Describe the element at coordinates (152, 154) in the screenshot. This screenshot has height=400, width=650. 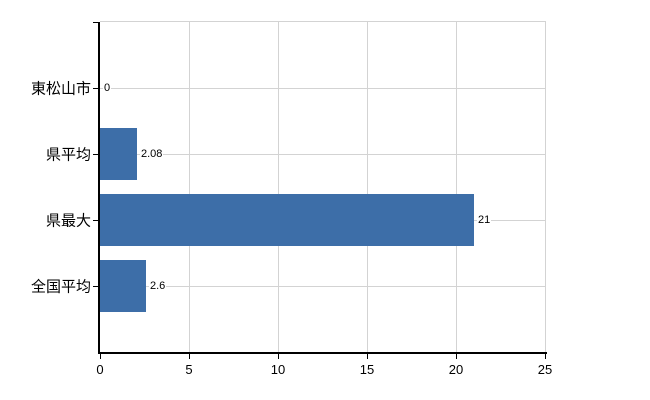
I see `value-label: 2.08` at that location.